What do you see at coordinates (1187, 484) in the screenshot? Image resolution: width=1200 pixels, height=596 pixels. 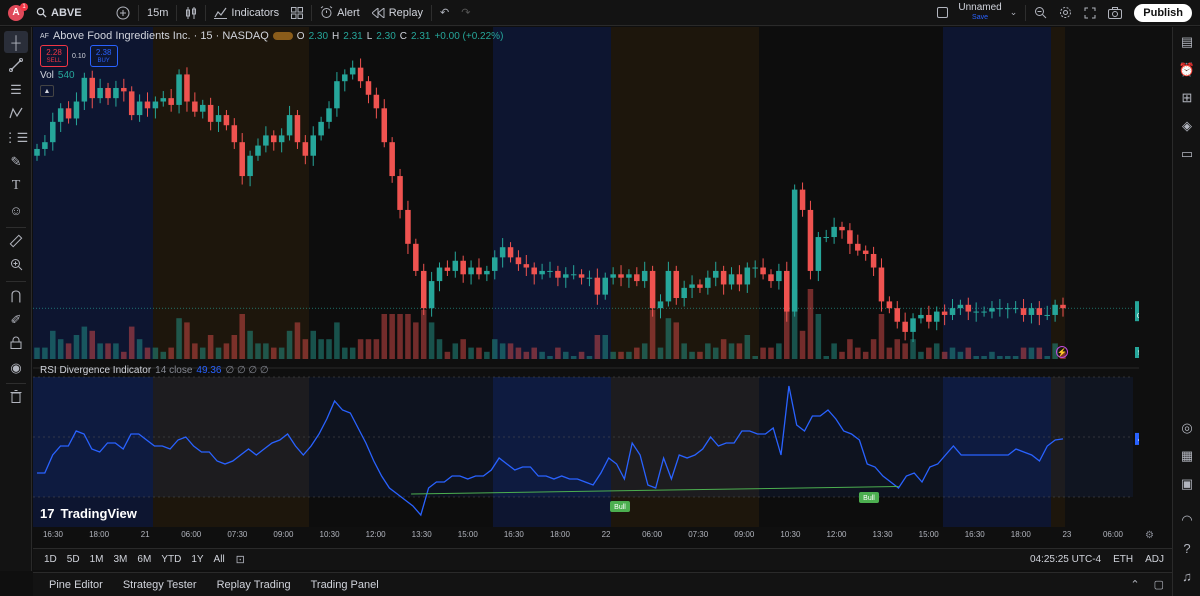 I see `calculator-button: ▣` at bounding box center [1187, 484].